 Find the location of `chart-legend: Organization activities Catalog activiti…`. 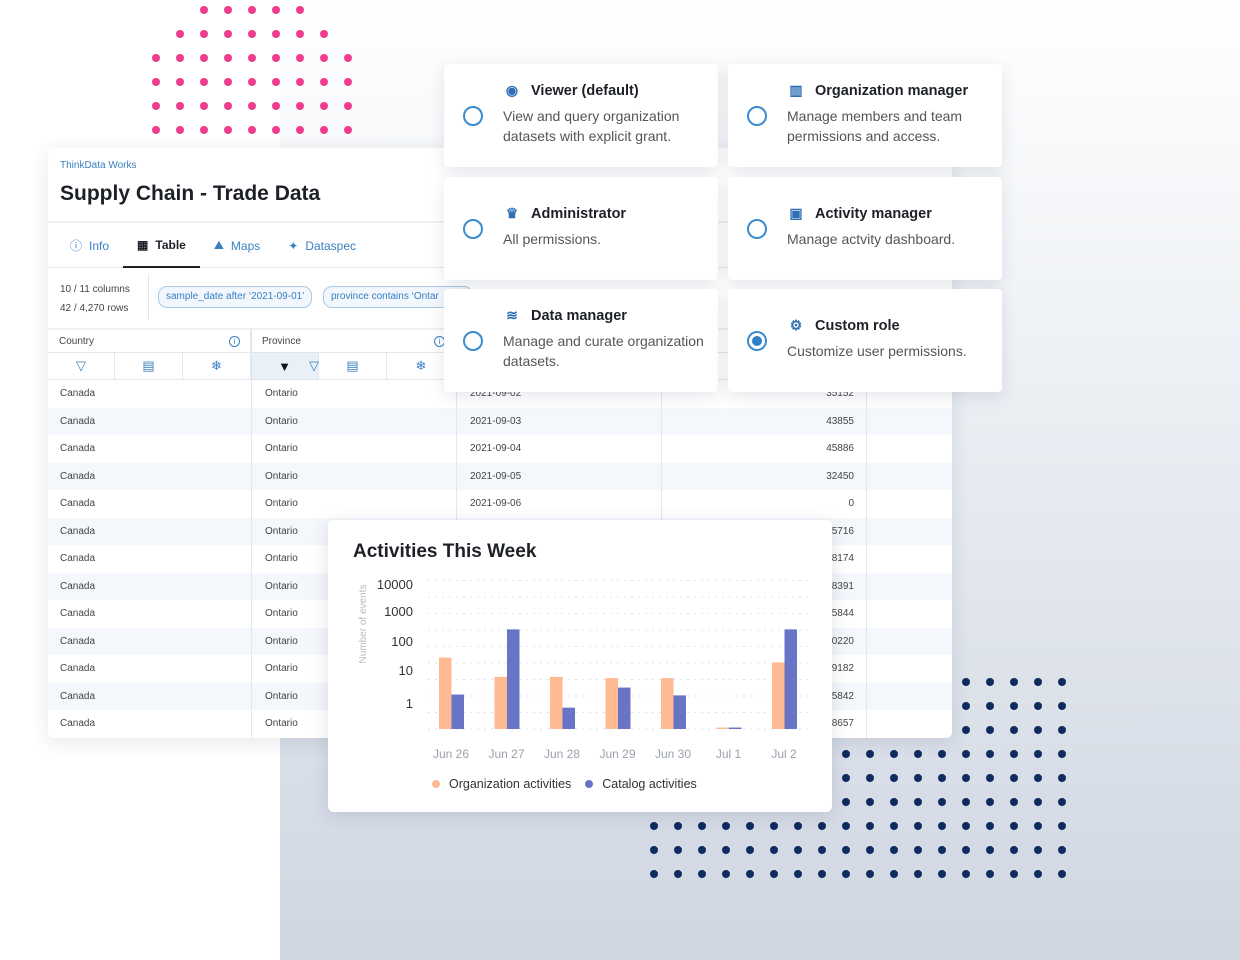

chart-legend: Organization activities Catalog activiti… is located at coordinates (564, 784).